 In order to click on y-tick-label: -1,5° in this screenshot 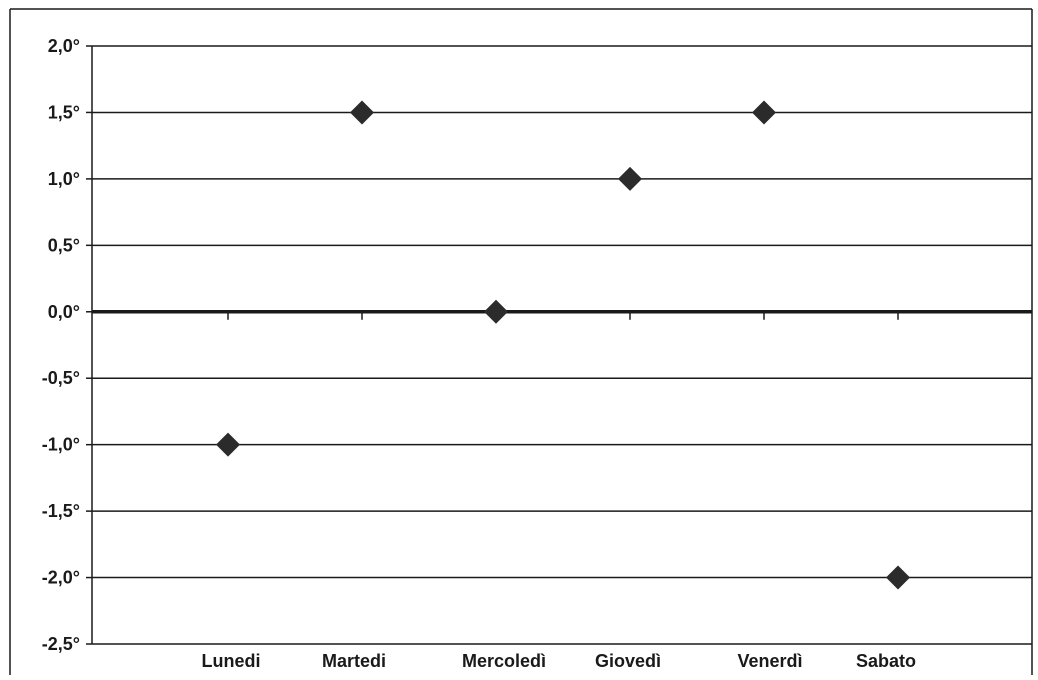, I will do `click(61, 511)`.